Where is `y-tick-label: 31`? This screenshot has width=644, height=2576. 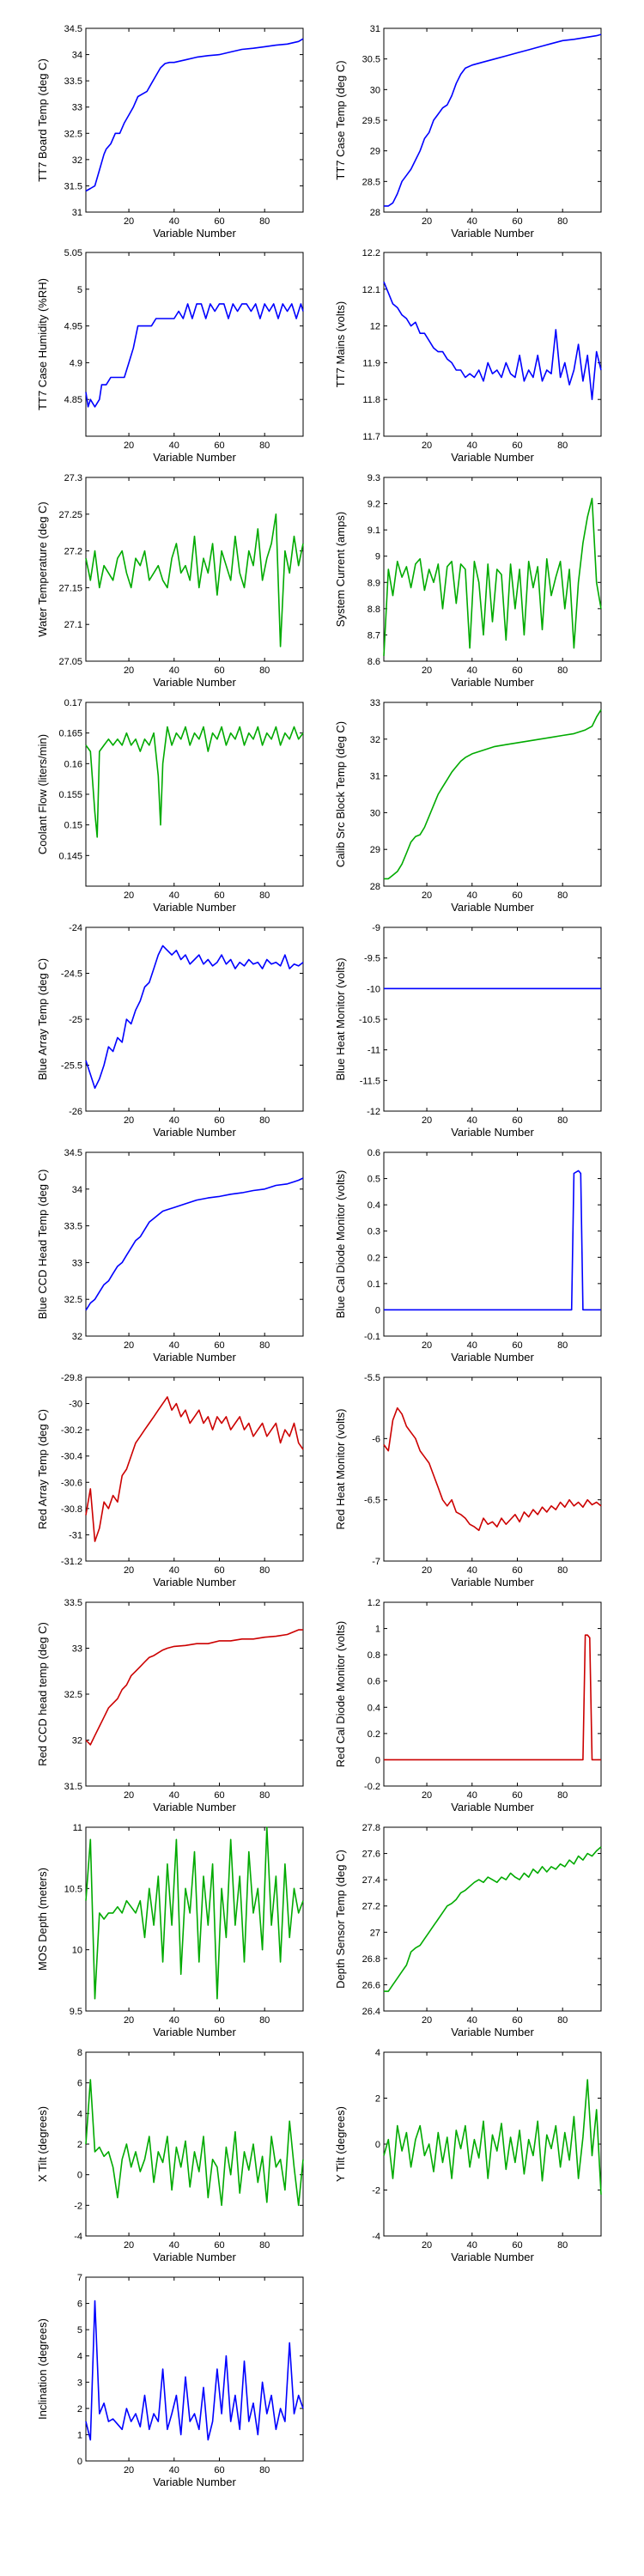
y-tick-label: 31 is located at coordinates (77, 213).